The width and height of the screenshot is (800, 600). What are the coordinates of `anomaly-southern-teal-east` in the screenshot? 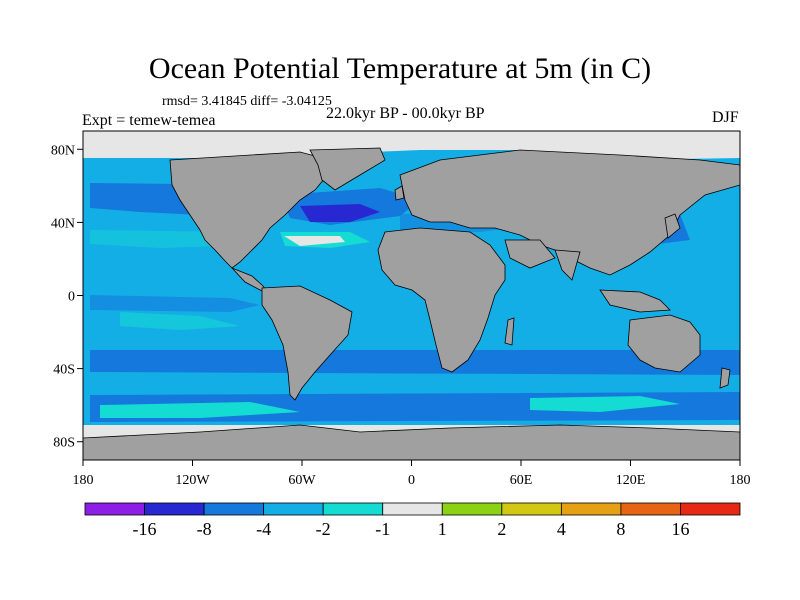 It's located at (605, 404).